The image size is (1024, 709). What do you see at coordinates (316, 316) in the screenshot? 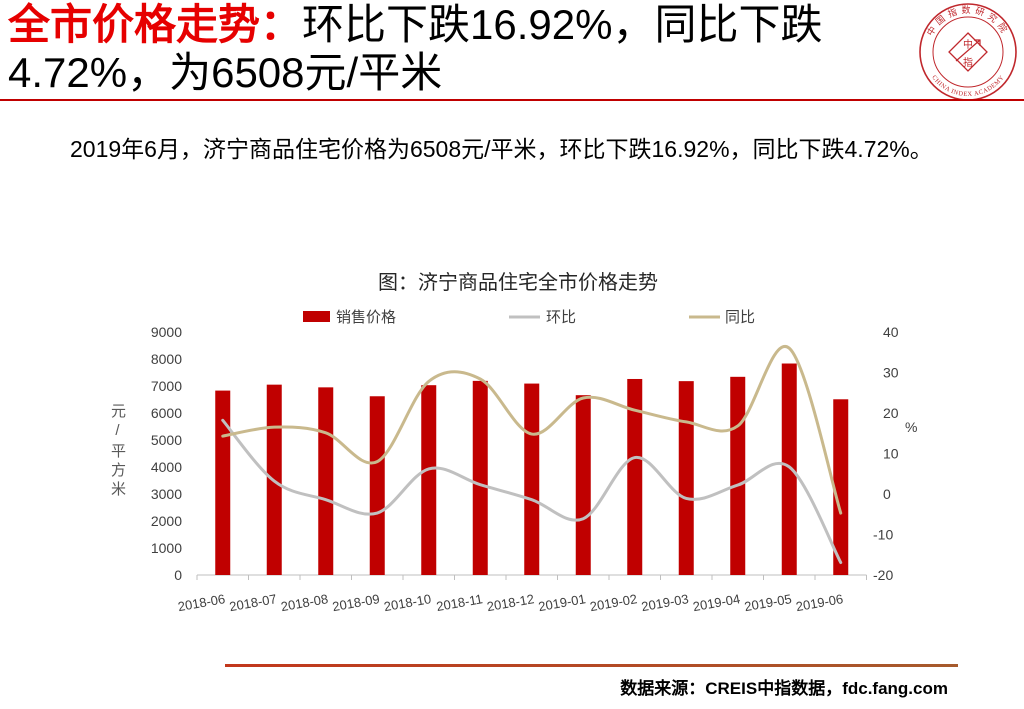
I see `legend-swatch-bar` at bounding box center [316, 316].